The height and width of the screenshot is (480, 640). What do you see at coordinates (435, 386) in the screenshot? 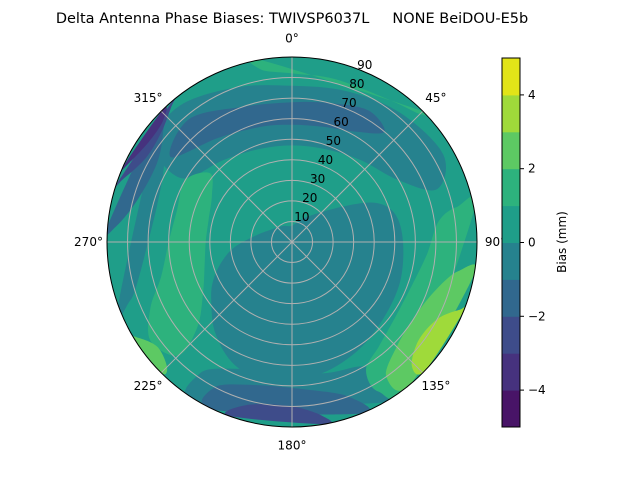
I see `angular-tick-label: 135°` at bounding box center [435, 386].